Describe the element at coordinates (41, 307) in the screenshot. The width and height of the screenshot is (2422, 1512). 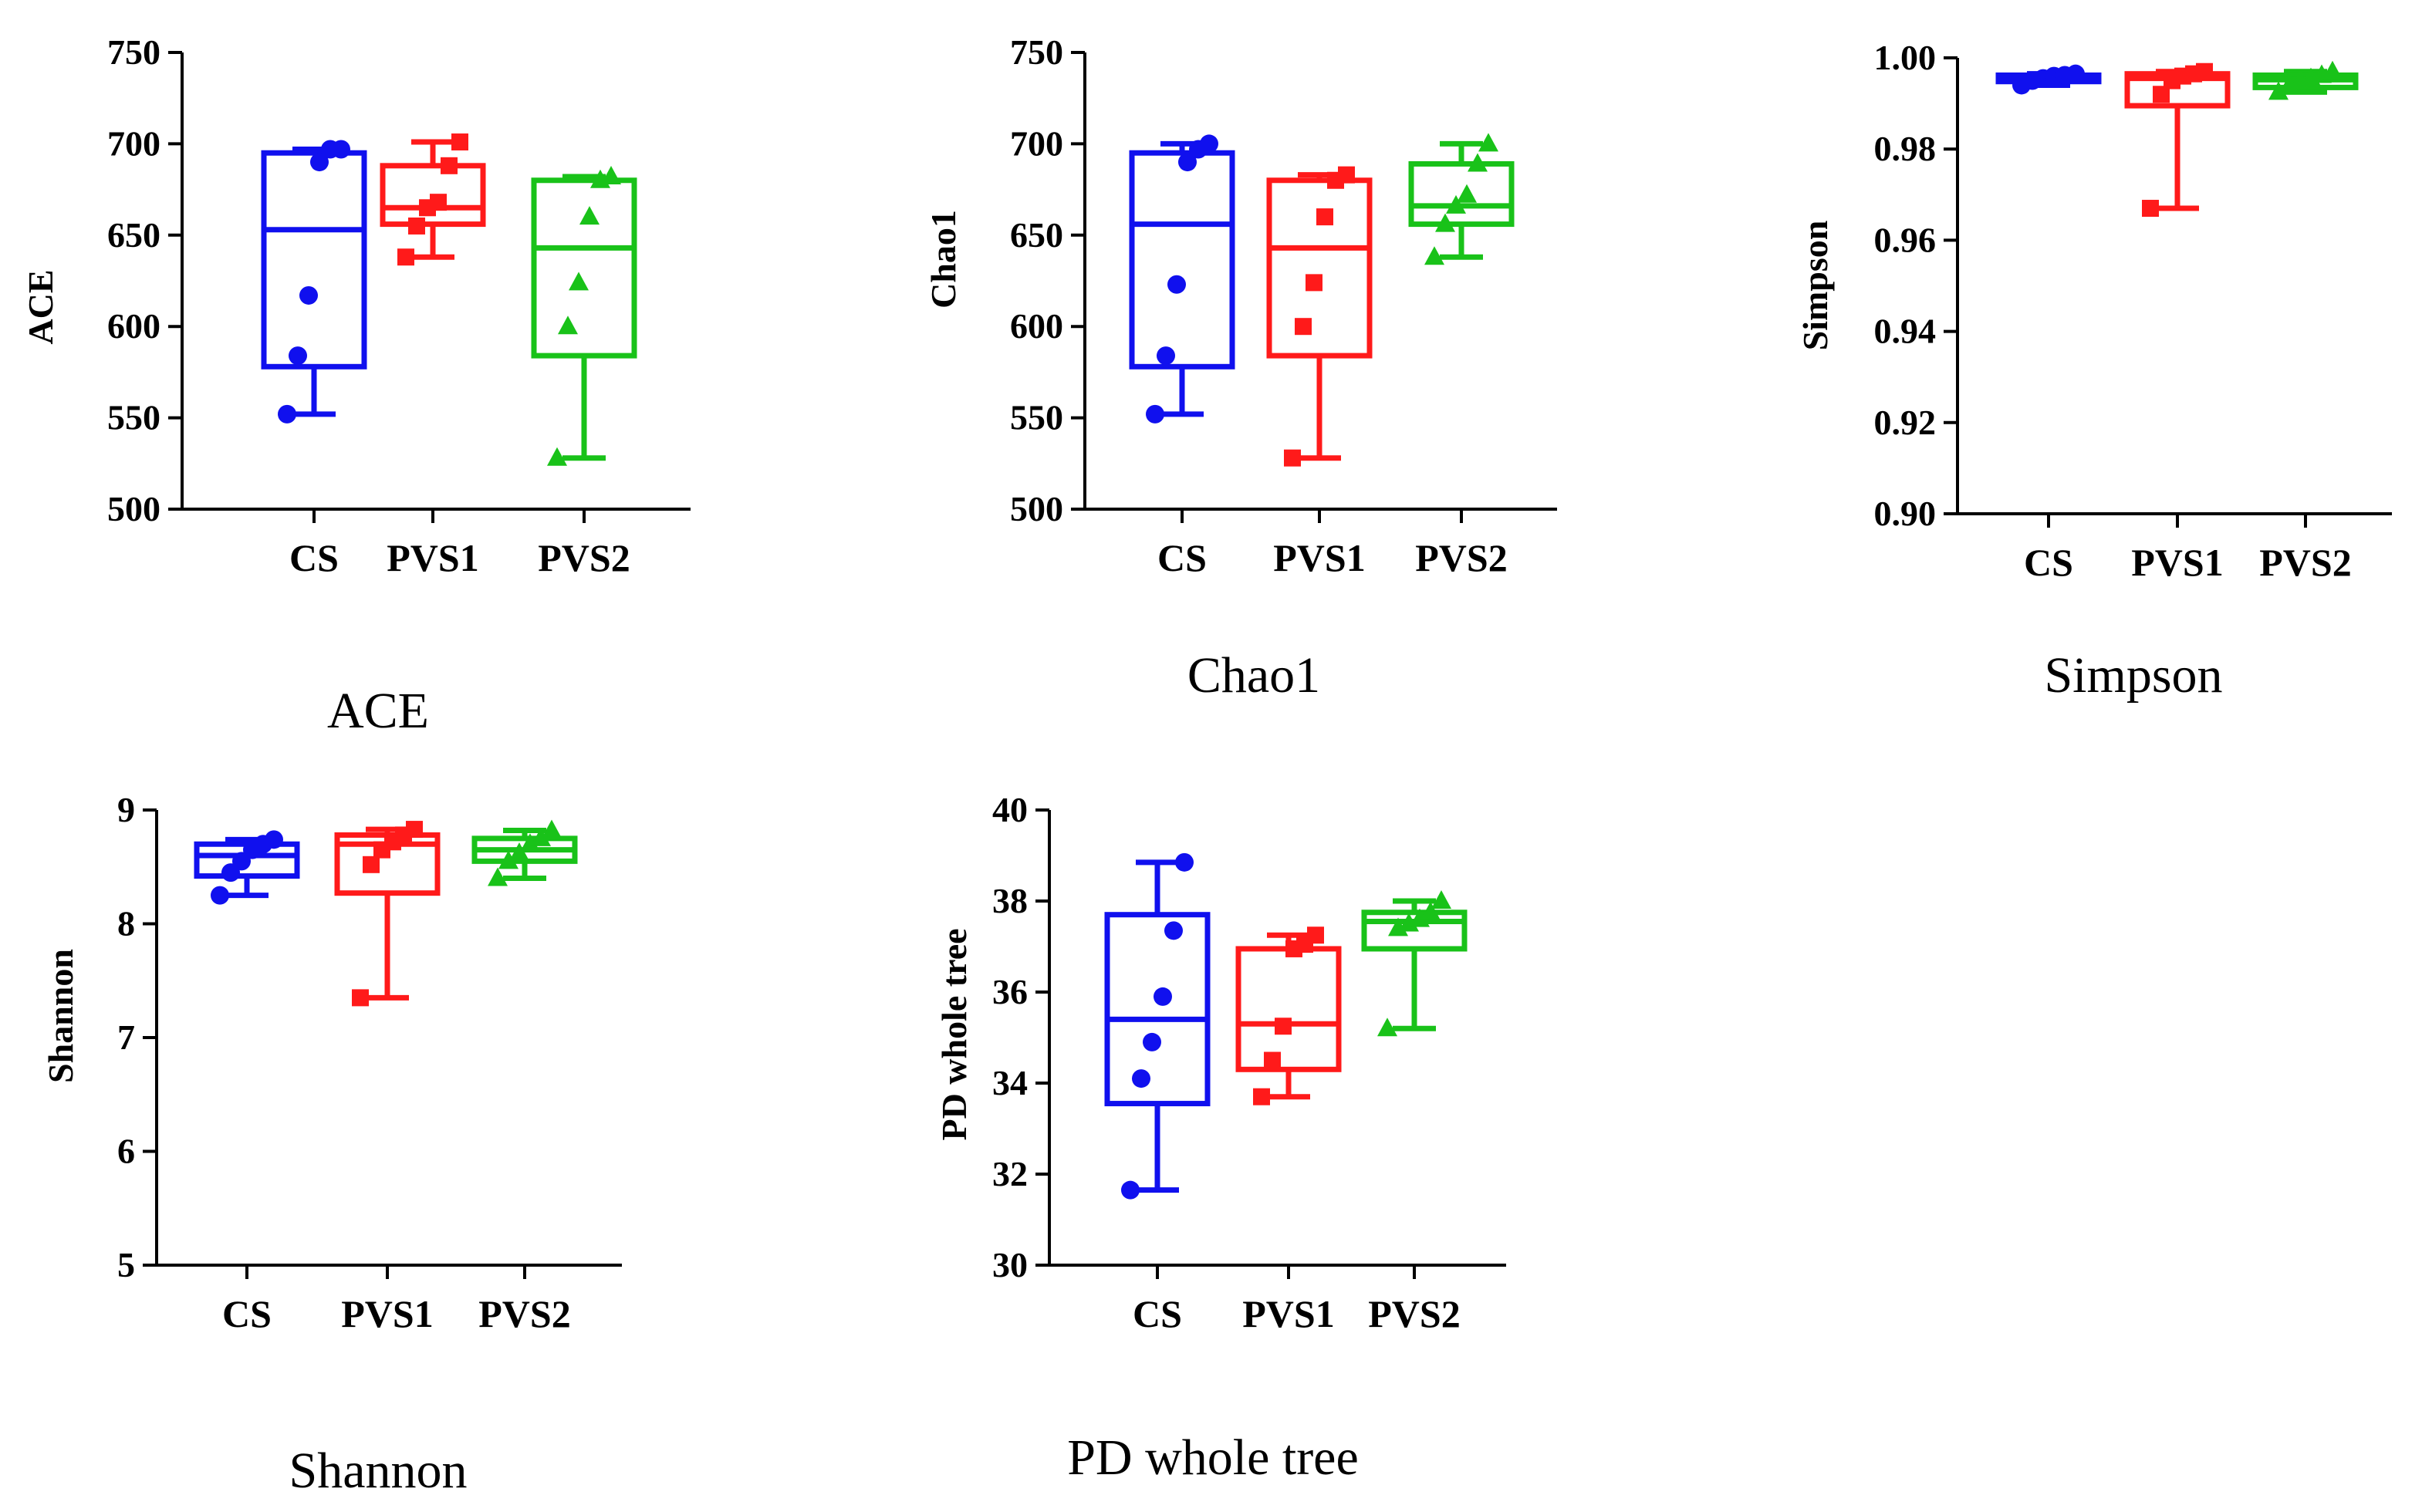
I see `y-axis-title: ACE` at that location.